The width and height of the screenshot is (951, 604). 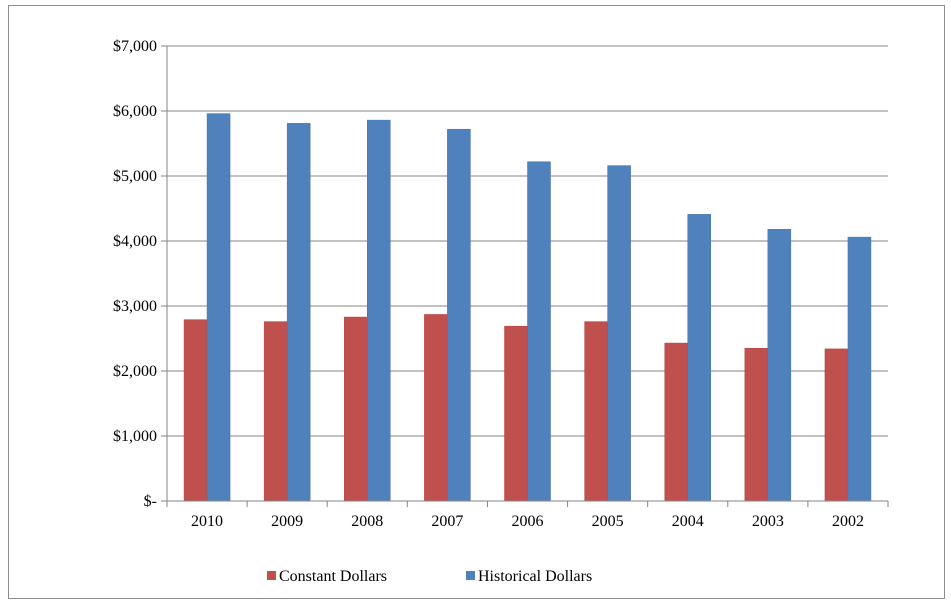 What do you see at coordinates (676, 422) in the screenshot?
I see `bar-constant-2004` at bounding box center [676, 422].